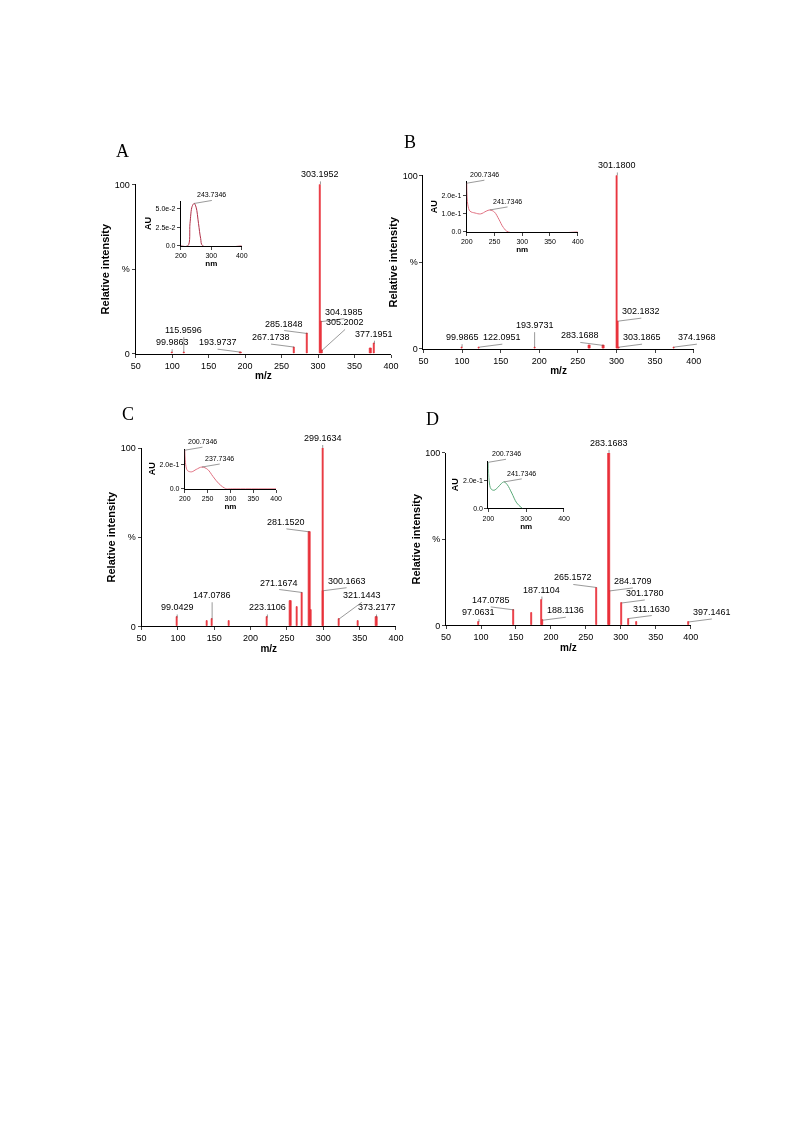  I want to click on annotation: 299.1634, so click(323, 438).